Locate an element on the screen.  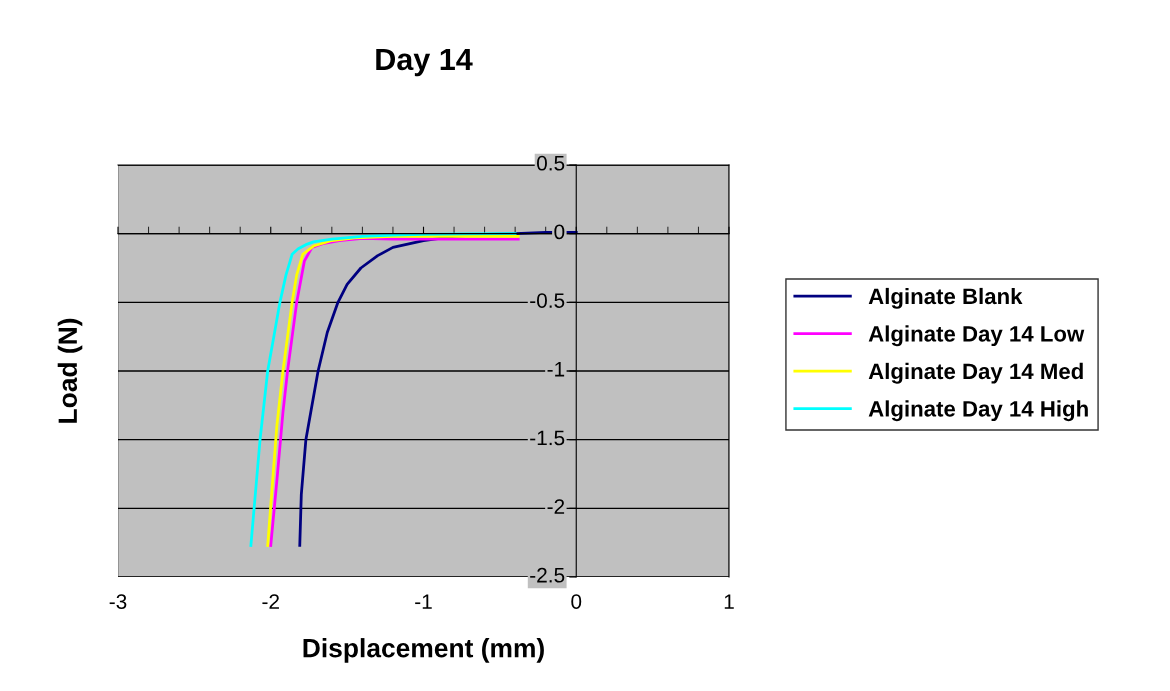
x-tick-label: 1 is located at coordinates (729, 601).